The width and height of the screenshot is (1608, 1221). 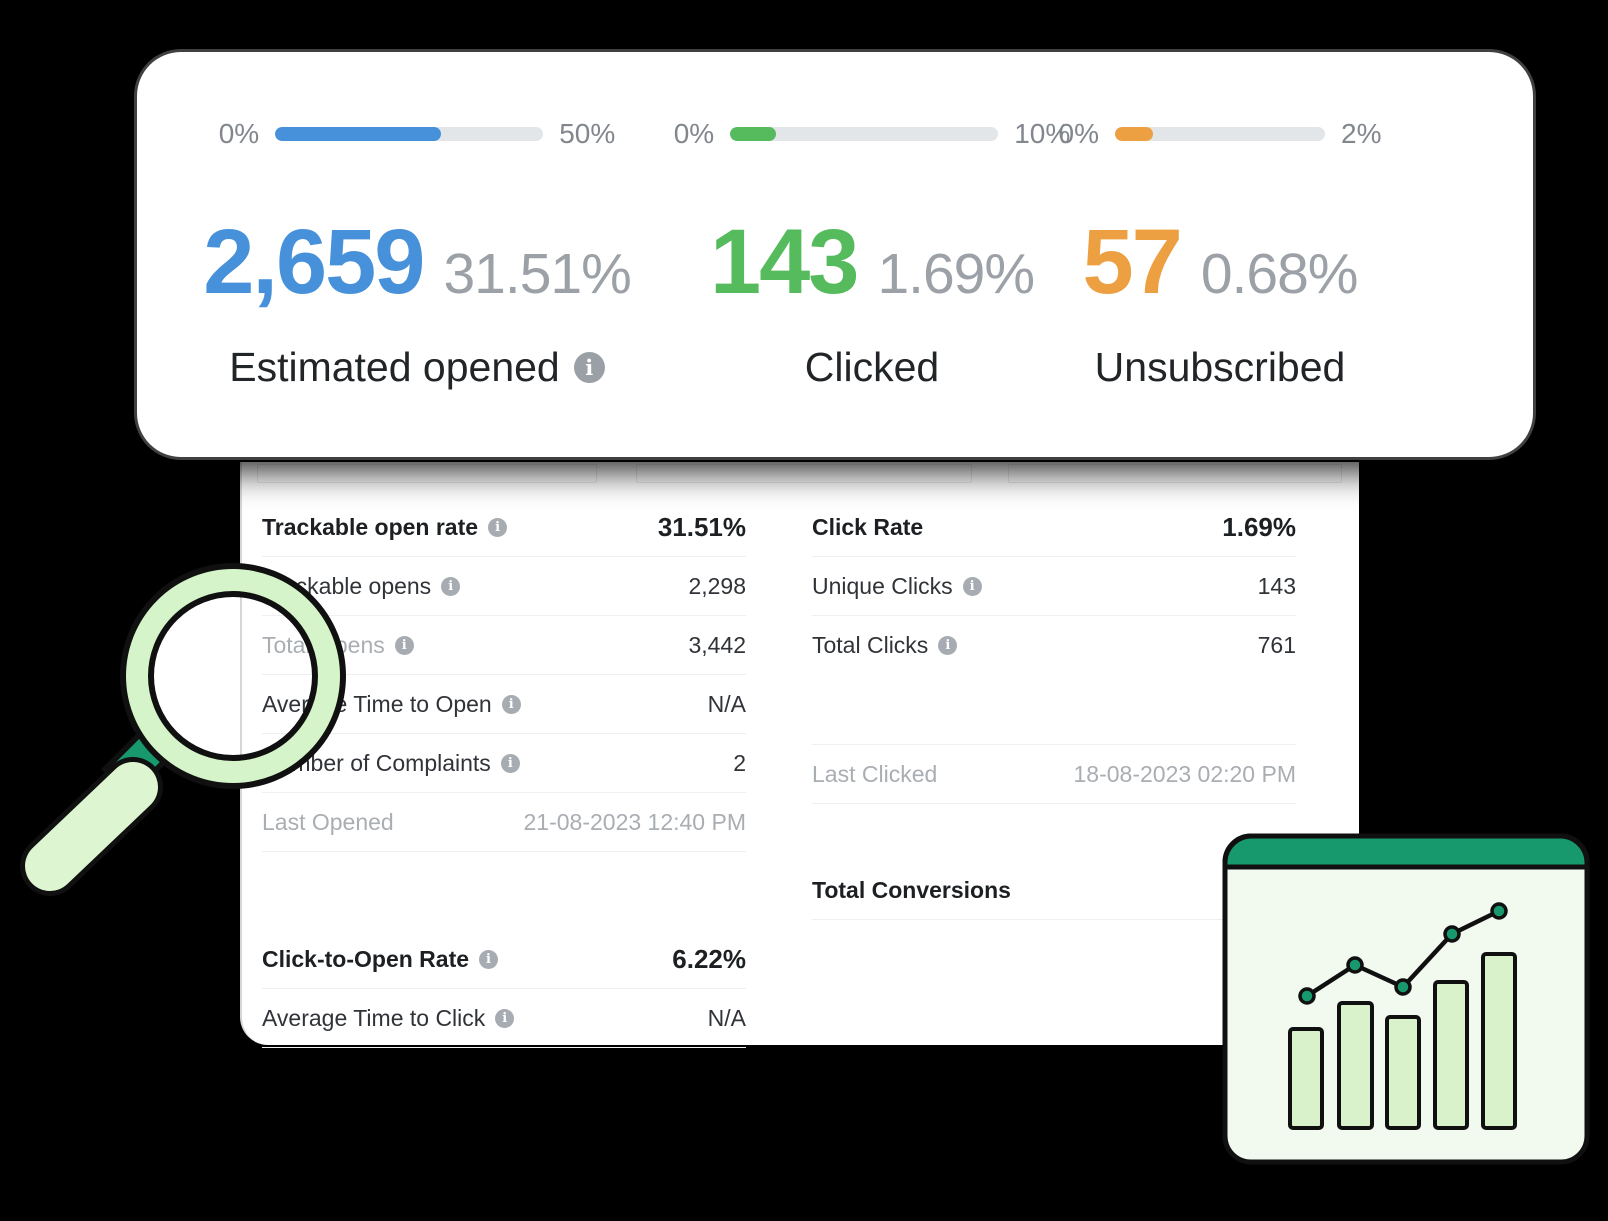 I want to click on stat-row: Total Conversions, so click(x=1054, y=890).